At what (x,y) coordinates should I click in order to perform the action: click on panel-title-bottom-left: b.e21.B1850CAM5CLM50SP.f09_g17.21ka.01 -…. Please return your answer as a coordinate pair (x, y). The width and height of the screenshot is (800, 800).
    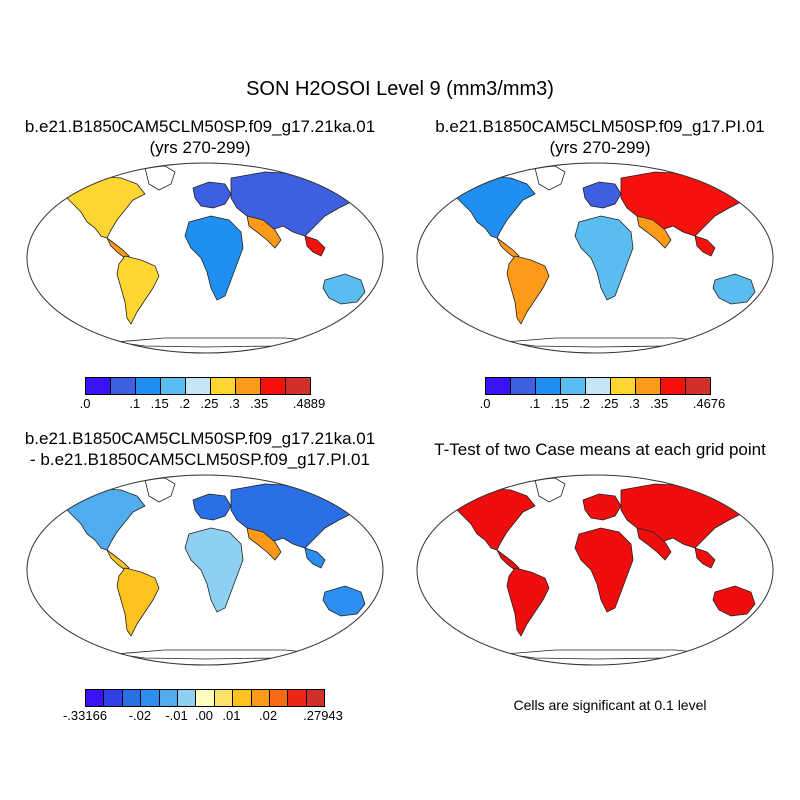
    Looking at the image, I should click on (200, 449).